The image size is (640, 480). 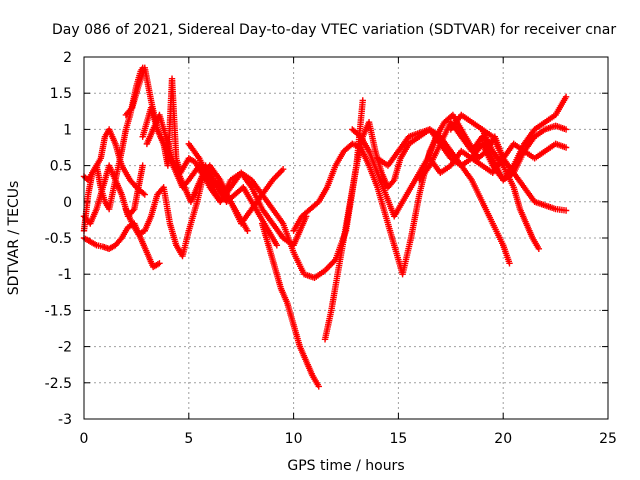 What do you see at coordinates (121, 245) in the screenshot?
I see `series-track-a` at bounding box center [121, 245].